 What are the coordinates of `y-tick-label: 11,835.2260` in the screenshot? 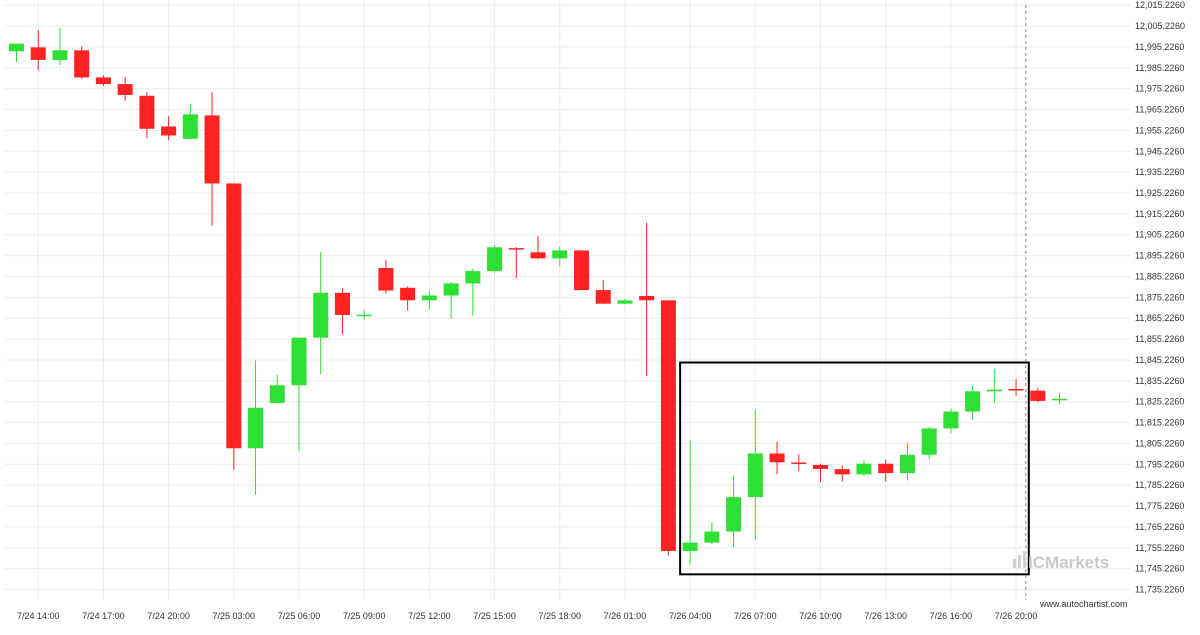 It's located at (1159, 381).